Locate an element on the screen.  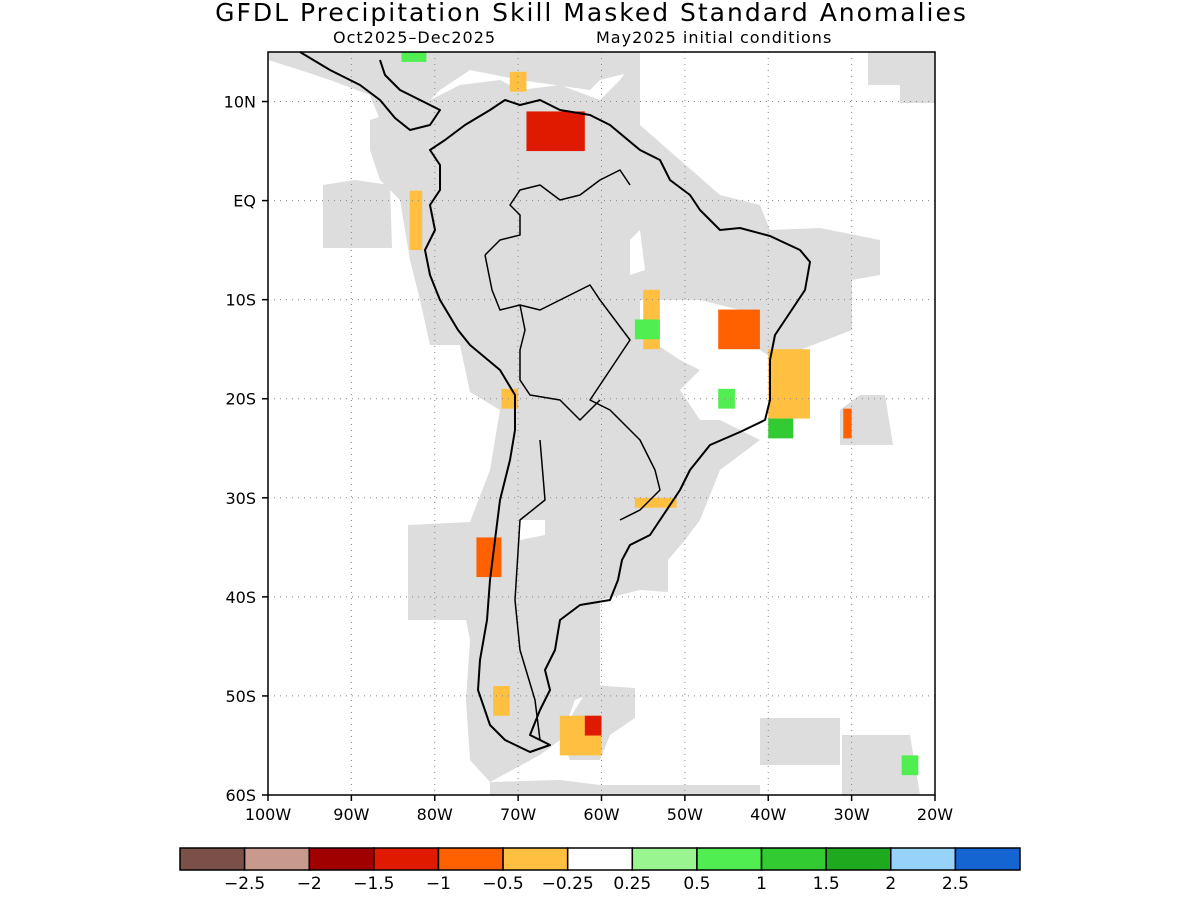
mask-bottom is located at coordinates (625, 787).